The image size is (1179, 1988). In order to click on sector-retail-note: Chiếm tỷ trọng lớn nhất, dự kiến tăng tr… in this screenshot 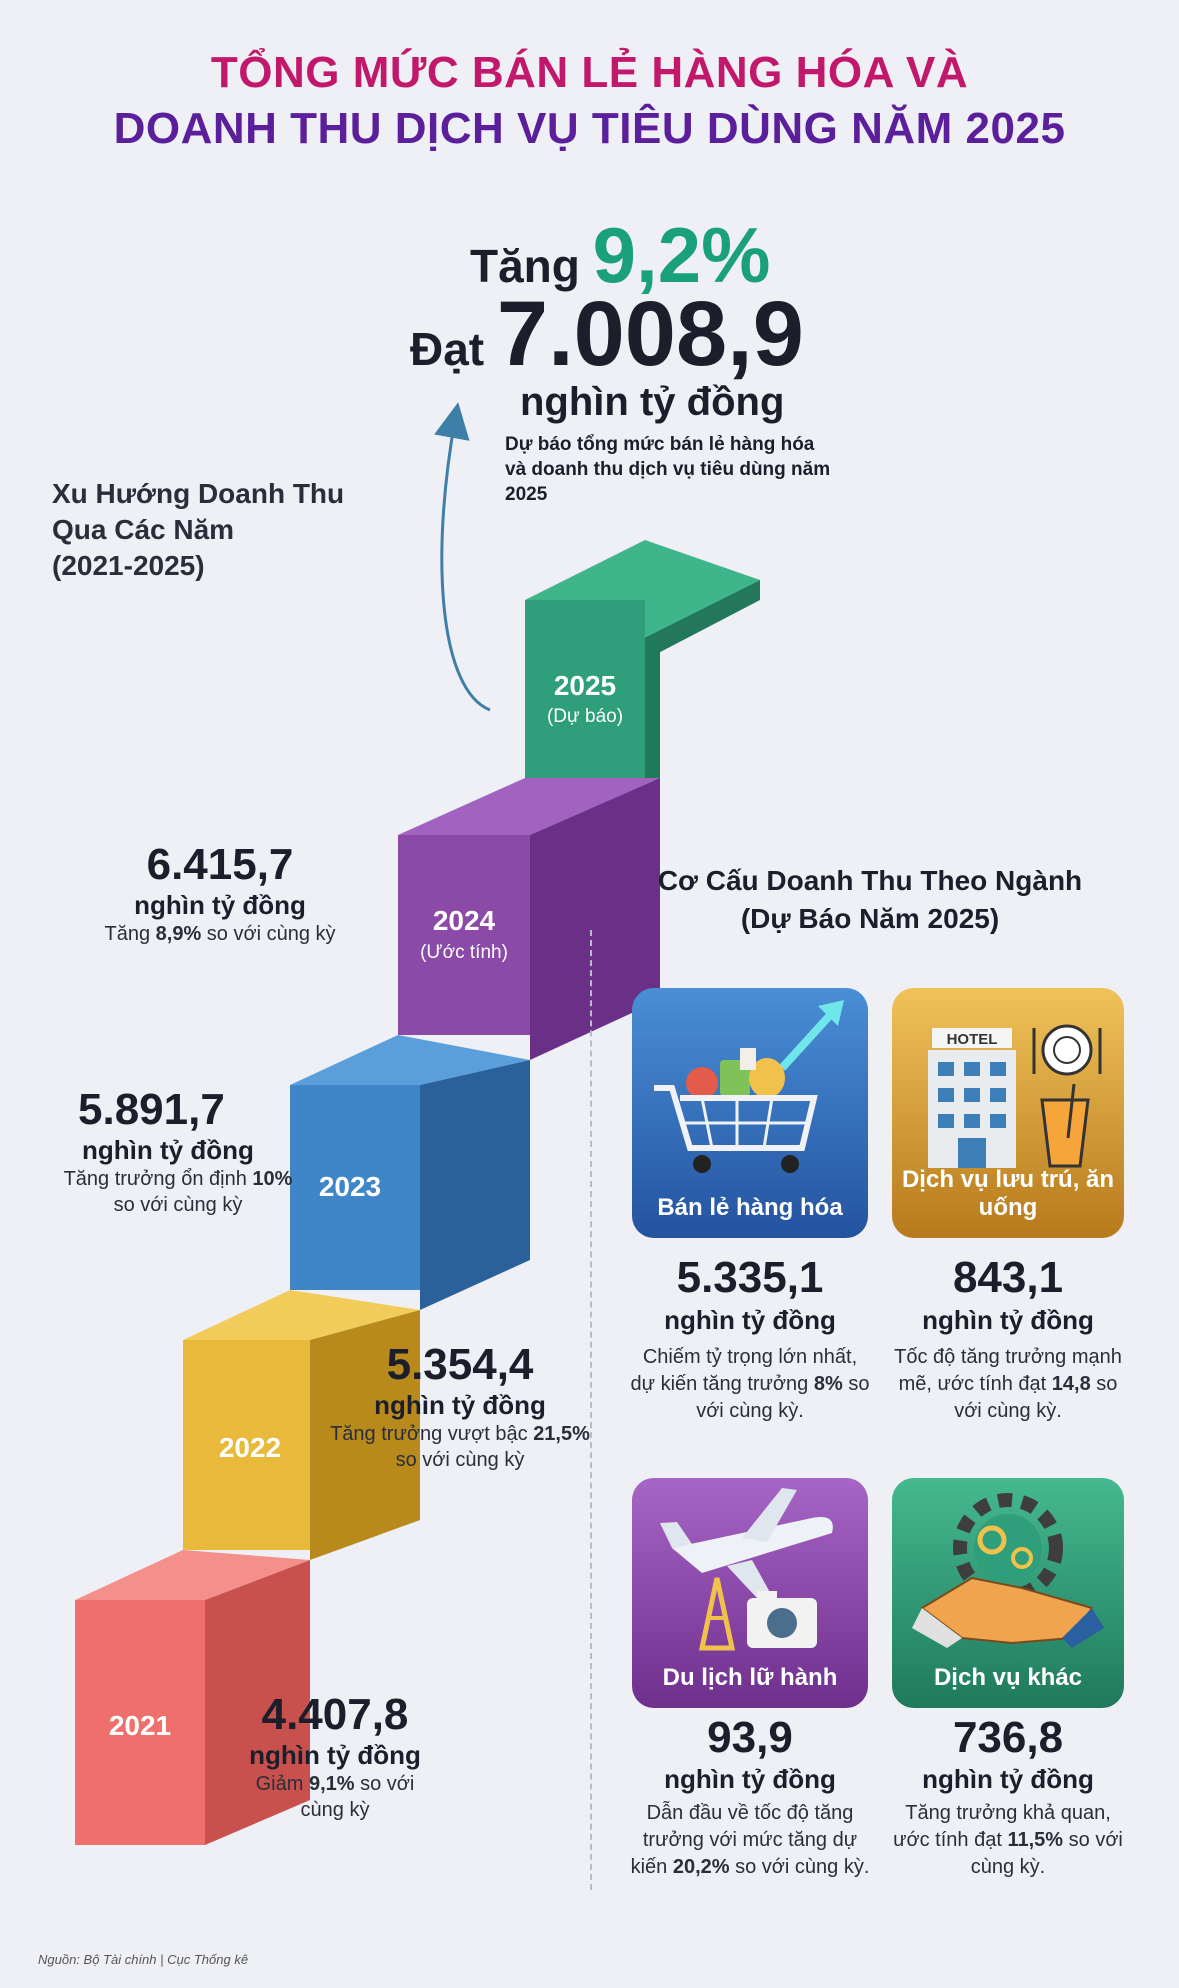, I will do `click(750, 1384)`.